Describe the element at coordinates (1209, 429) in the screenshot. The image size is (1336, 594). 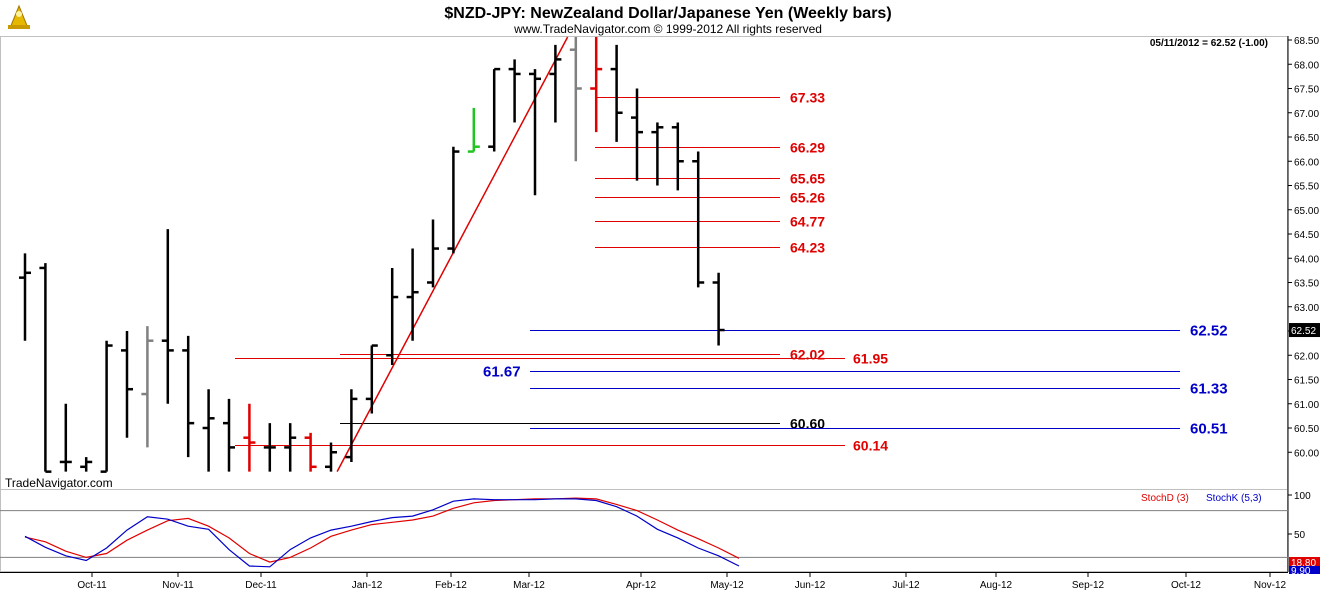
I see `level-label: 60.51` at that location.